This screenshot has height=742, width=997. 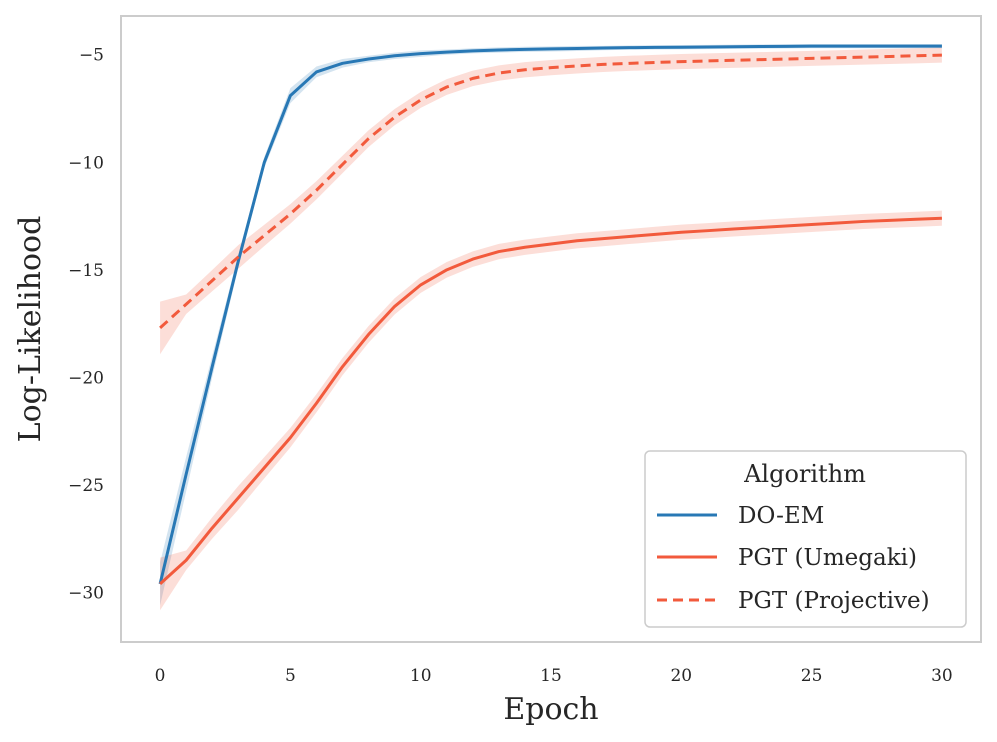 What do you see at coordinates (86, 271) in the screenshot?
I see `y-tick-label: −15` at bounding box center [86, 271].